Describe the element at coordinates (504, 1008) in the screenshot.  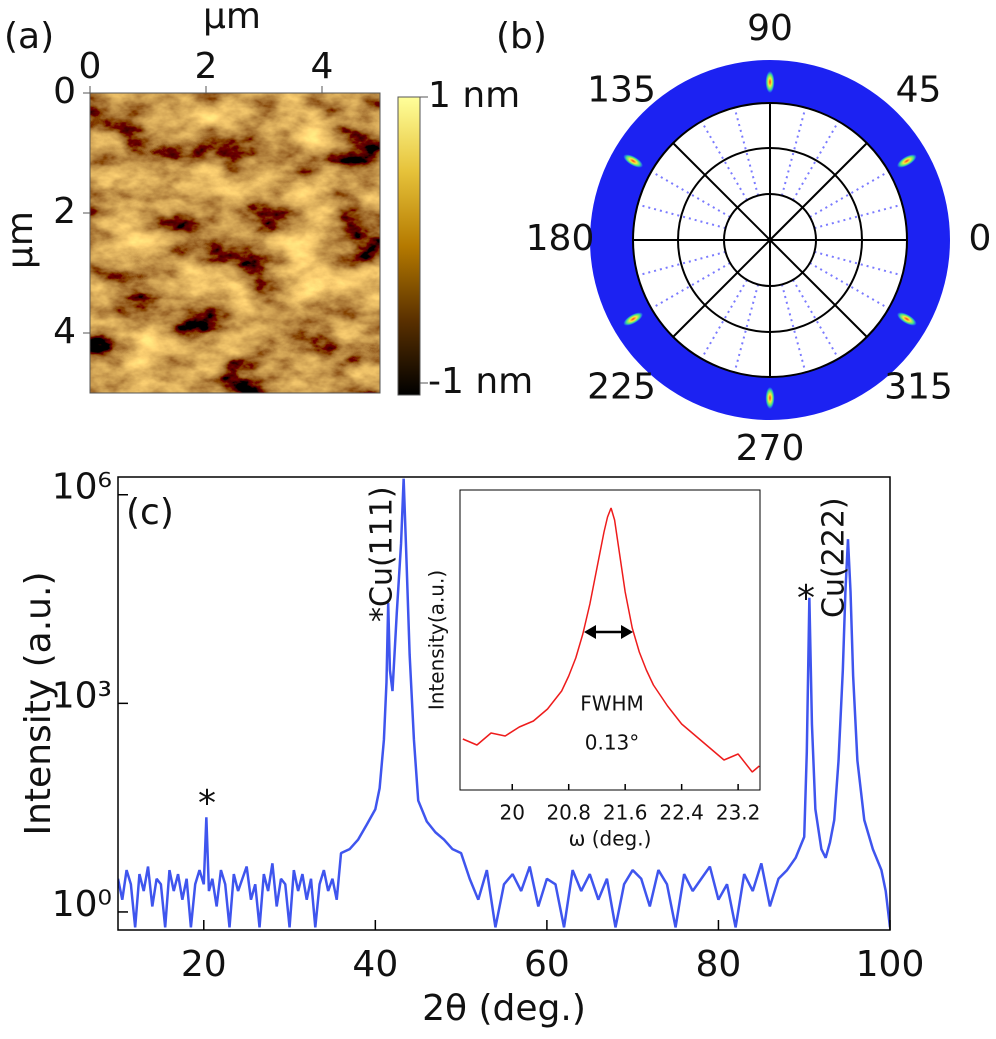
I see `x-axis-label: 2θ (deg.)` at that location.